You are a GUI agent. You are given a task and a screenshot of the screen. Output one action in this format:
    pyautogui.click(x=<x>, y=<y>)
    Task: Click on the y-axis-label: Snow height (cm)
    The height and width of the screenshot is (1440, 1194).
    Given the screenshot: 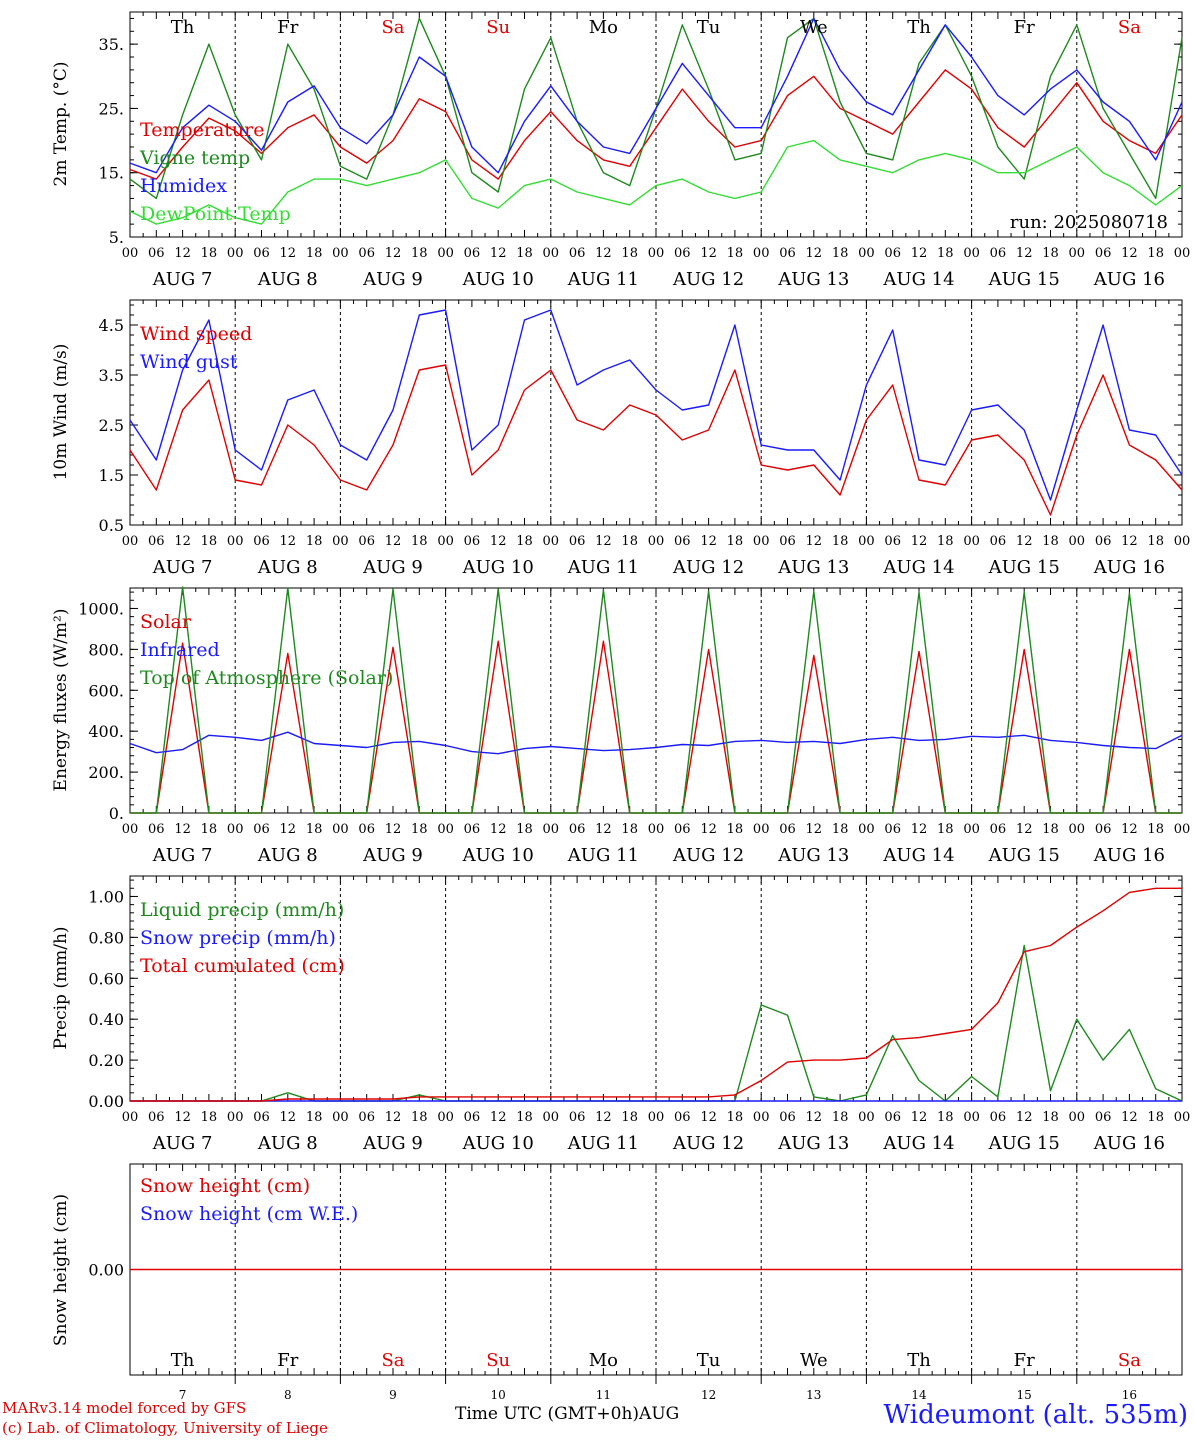 What is the action you would take?
    pyautogui.click(x=61, y=1270)
    